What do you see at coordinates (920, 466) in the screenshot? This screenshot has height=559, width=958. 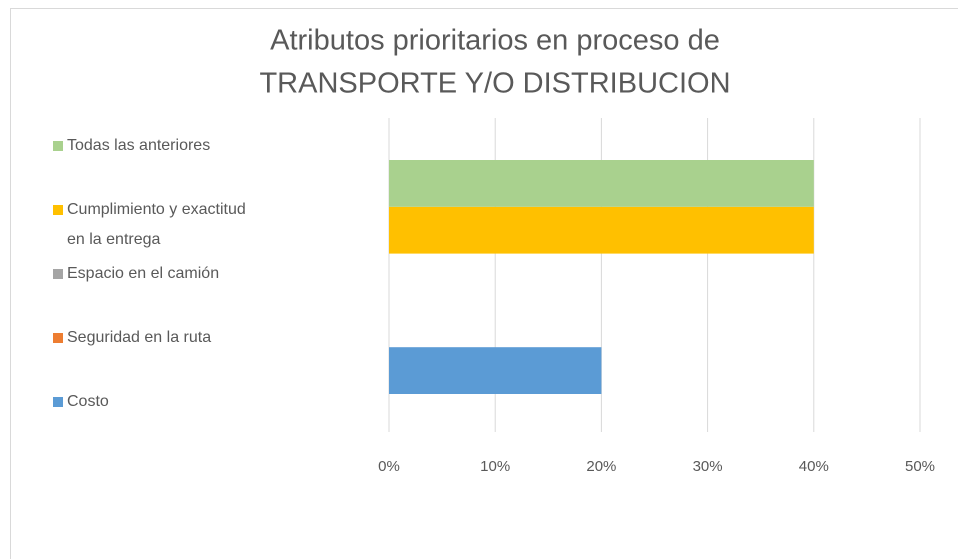 I see `x-tick-label: 50%` at bounding box center [920, 466].